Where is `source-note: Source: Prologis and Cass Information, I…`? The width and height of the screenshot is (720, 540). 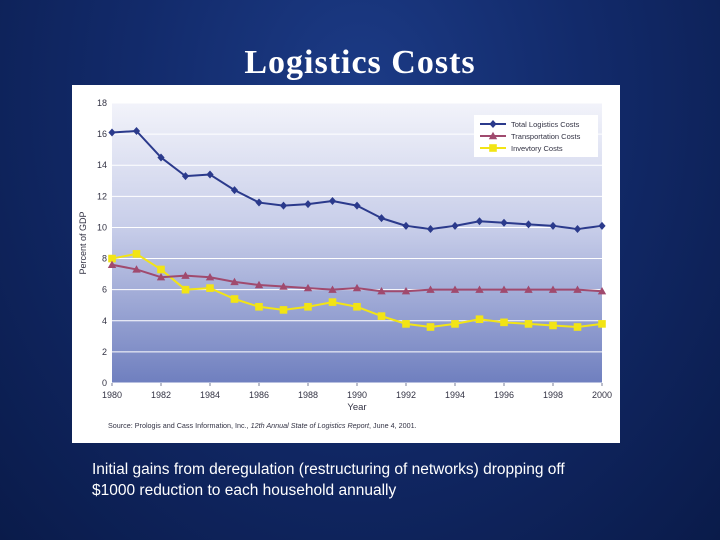
source-note: Source: Prologis and Cass Information, I… is located at coordinates (262, 425).